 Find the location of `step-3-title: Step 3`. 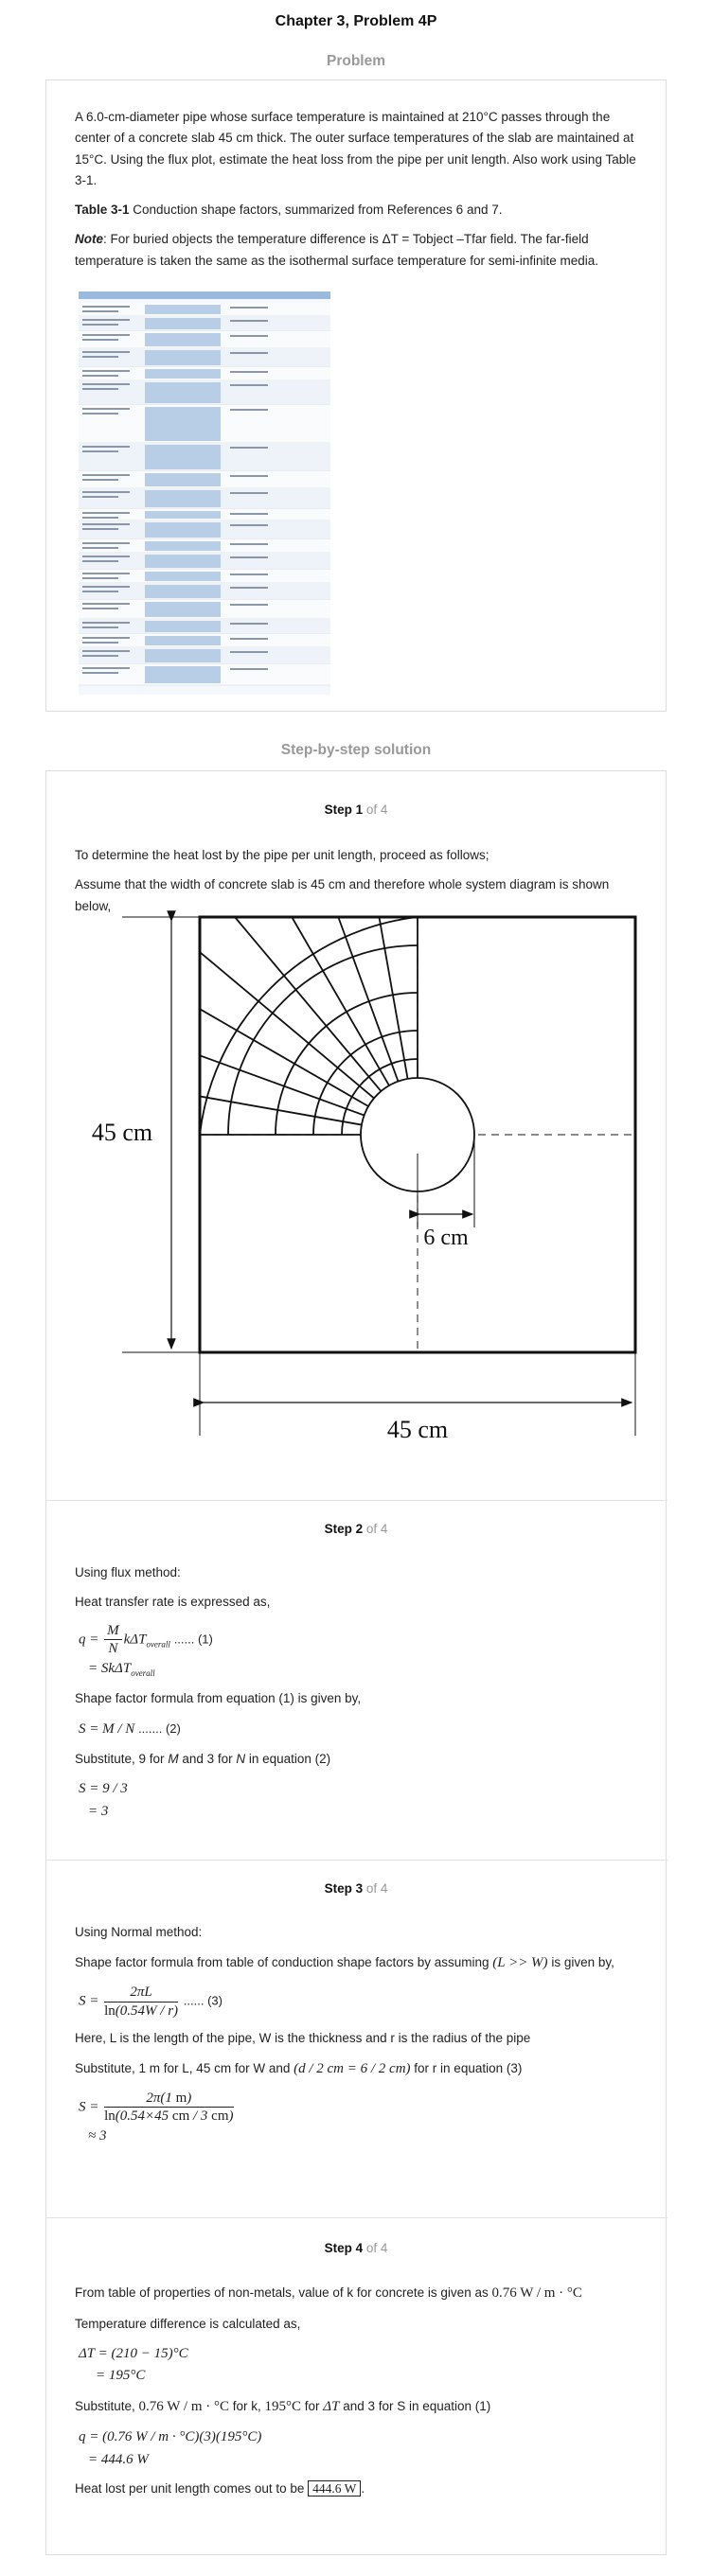

step-3-title: Step 3 is located at coordinates (344, 1888).